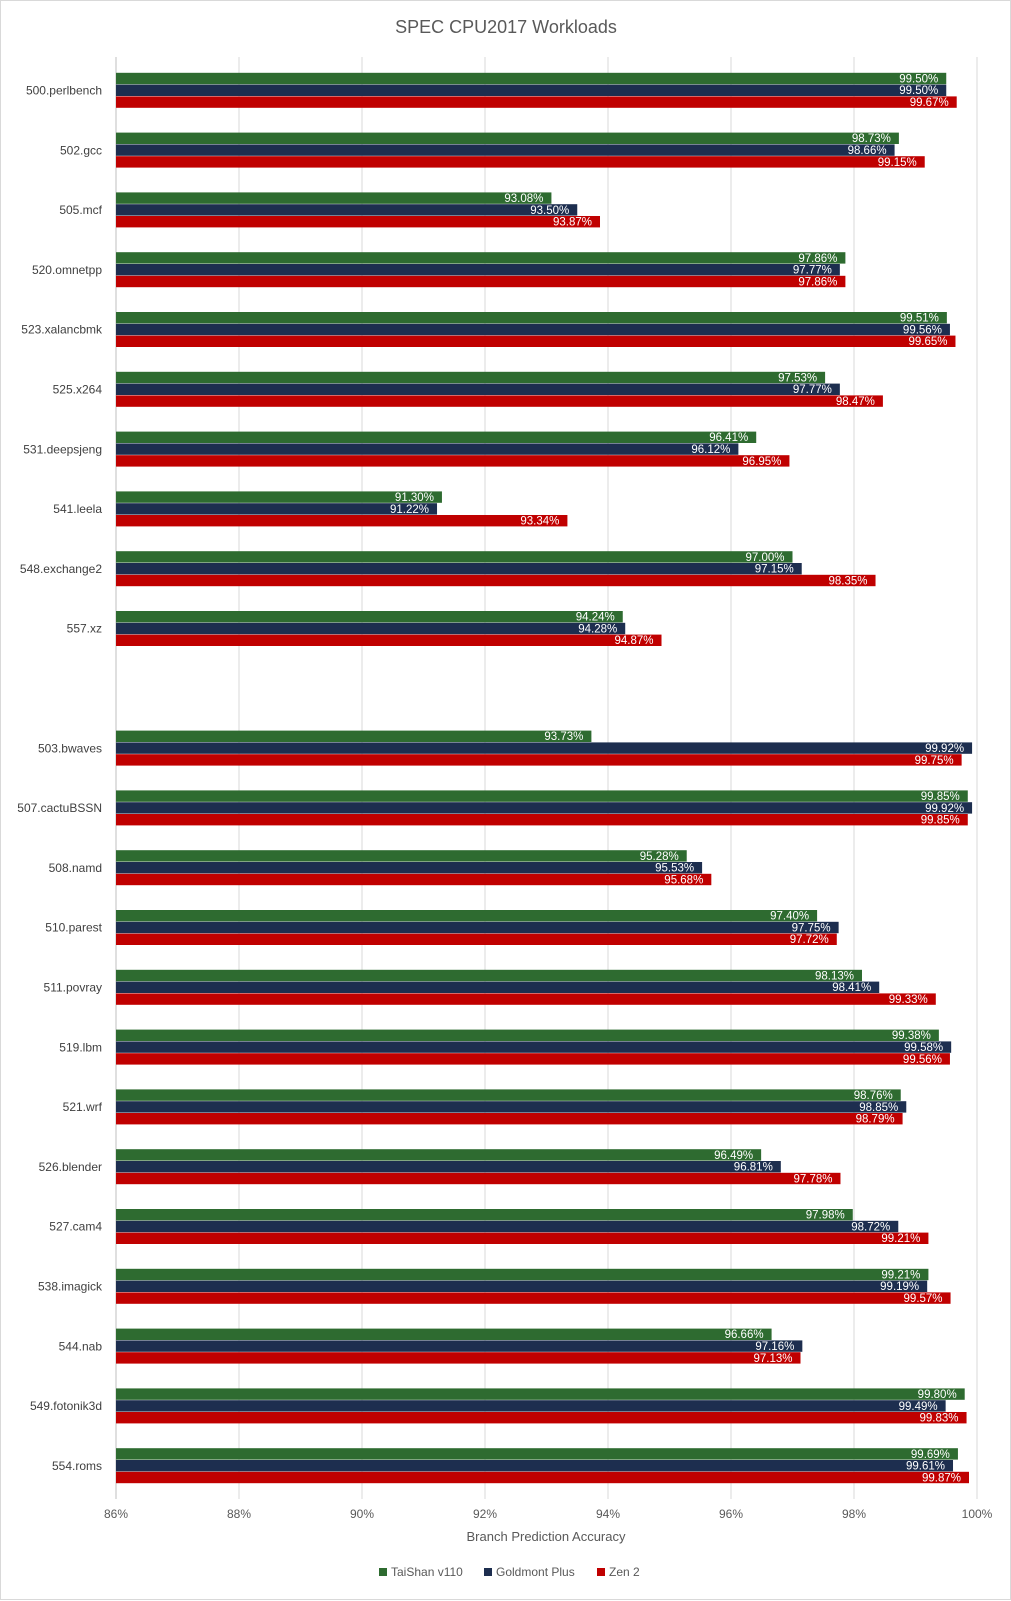 The height and width of the screenshot is (1601, 1011). Describe the element at coordinates (608, 1514) in the screenshot. I see `x-tick-label: 94%` at that location.